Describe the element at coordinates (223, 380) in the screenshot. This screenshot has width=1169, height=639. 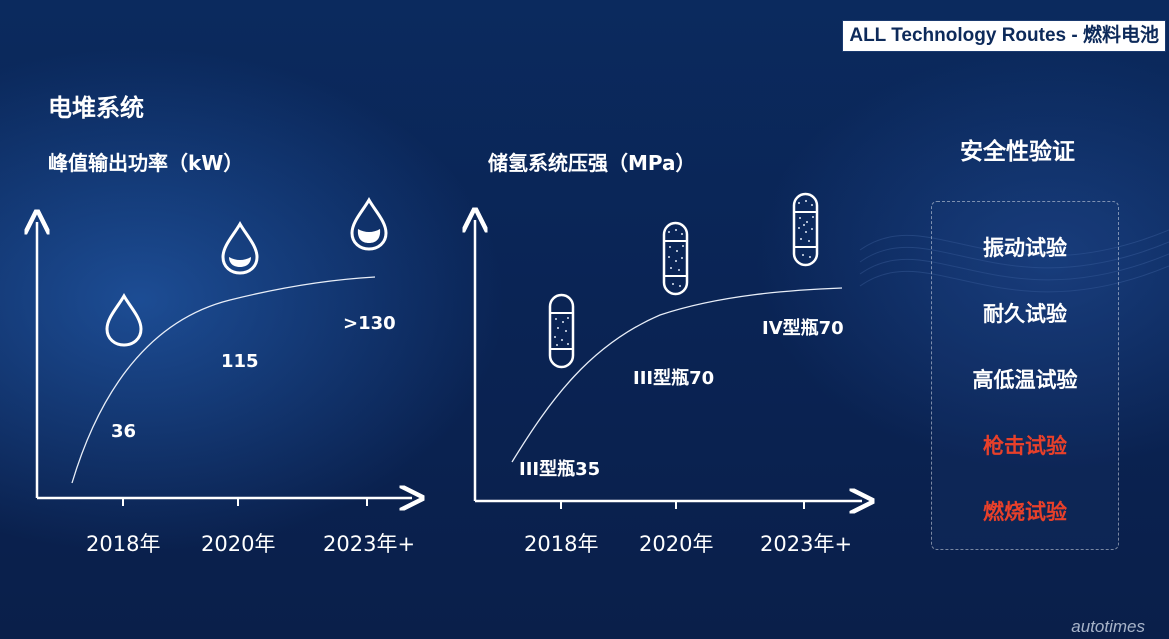
I see `left-trend-curve` at that location.